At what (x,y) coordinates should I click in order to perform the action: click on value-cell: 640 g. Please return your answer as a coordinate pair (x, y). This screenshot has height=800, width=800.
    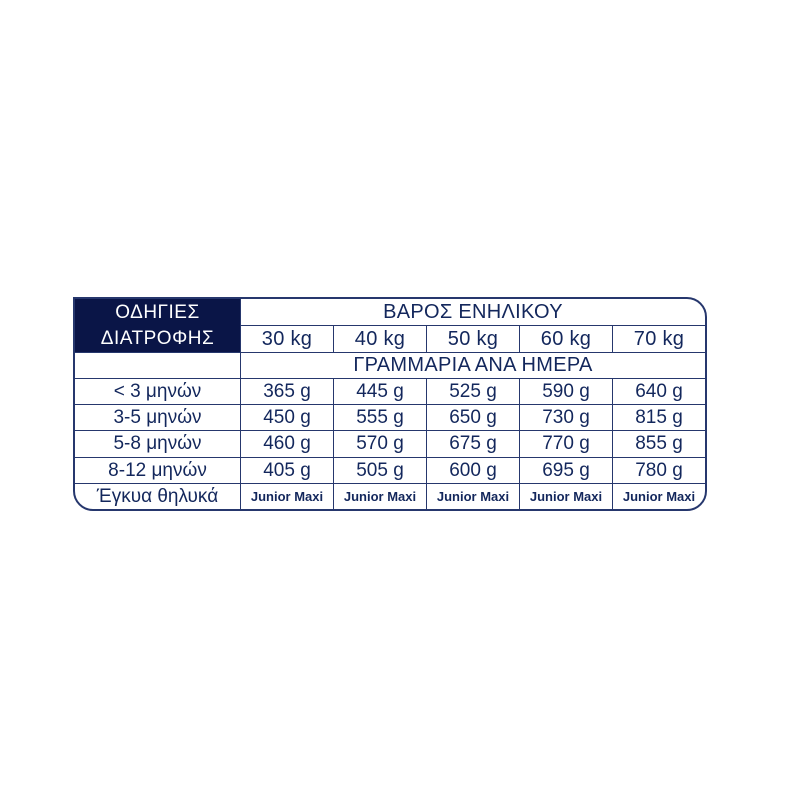
    Looking at the image, I should click on (658, 390).